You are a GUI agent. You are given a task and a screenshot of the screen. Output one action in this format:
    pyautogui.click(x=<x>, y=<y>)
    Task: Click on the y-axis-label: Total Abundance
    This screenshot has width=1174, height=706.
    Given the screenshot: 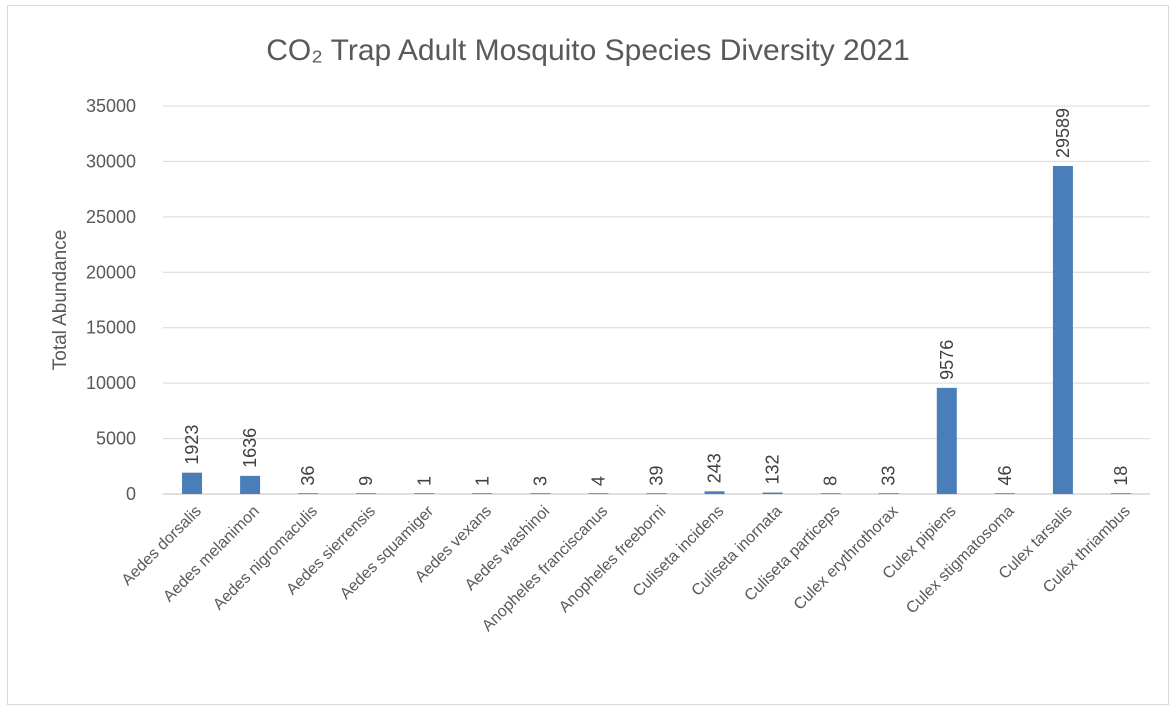 What is the action you would take?
    pyautogui.click(x=60, y=300)
    